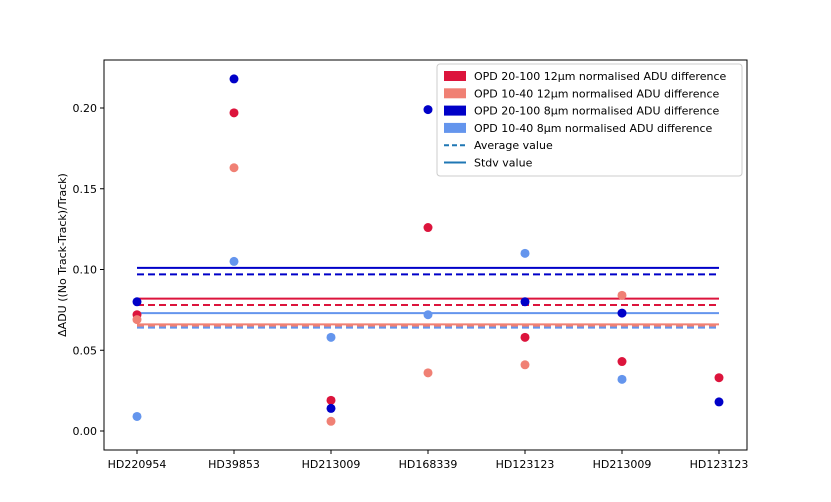 This screenshot has width=831, height=502. Describe the element at coordinates (596, 93) in the screenshot. I see `legend-label: OPD 10-40 12μm normalised ADU difference` at that location.